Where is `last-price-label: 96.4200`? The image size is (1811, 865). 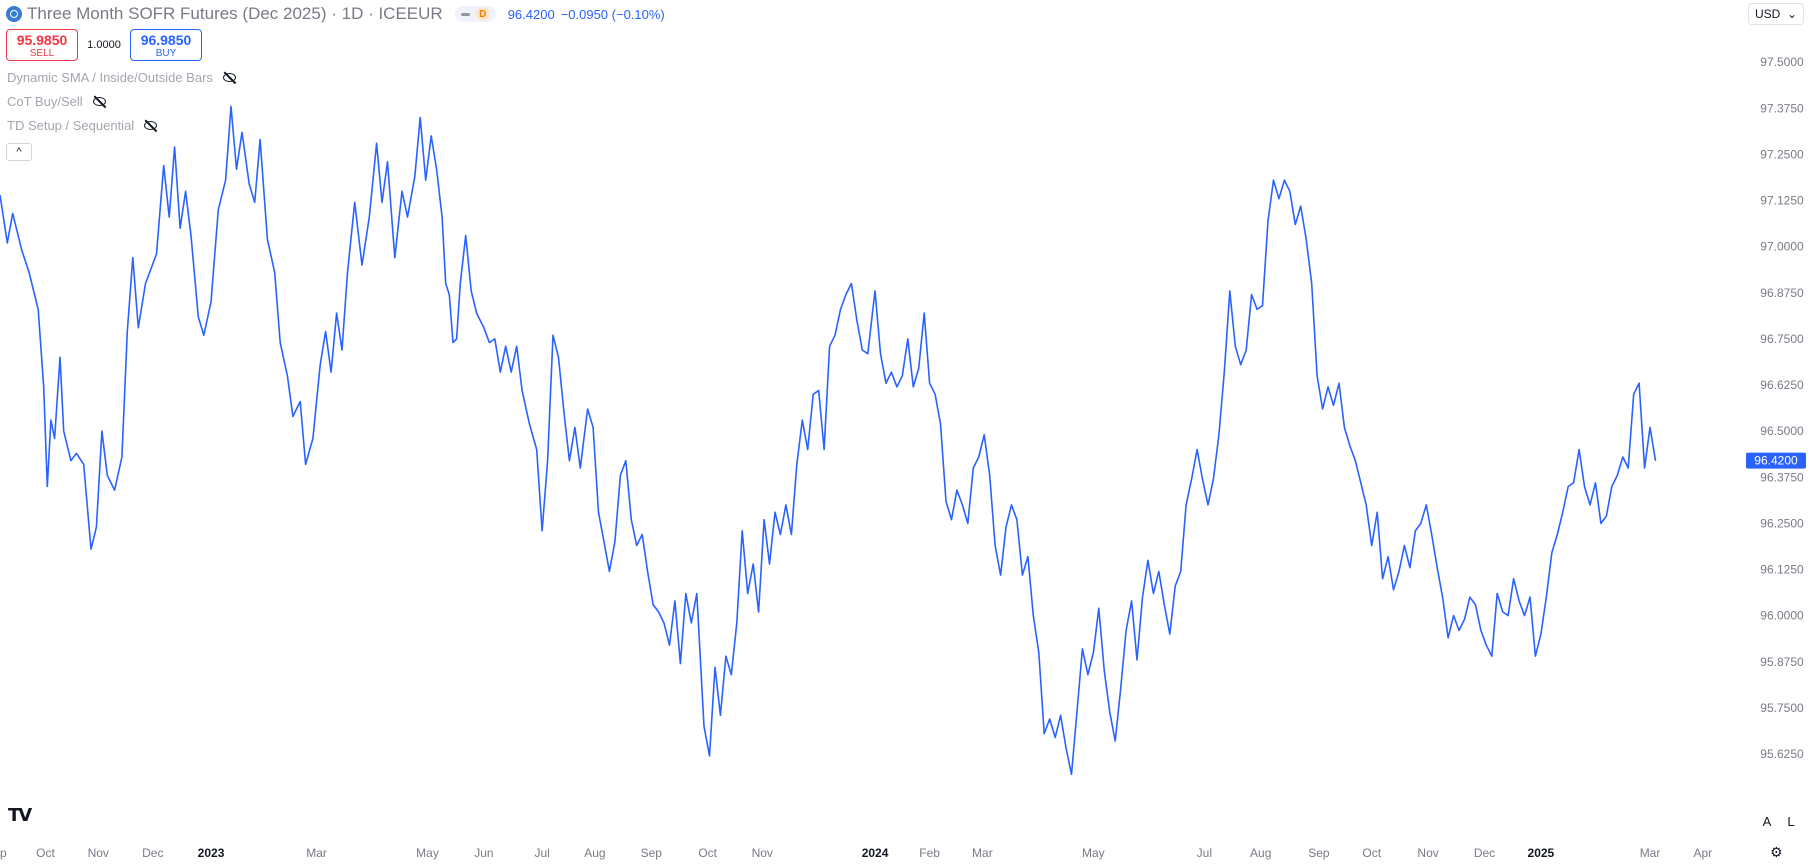
last-price-label: 96.4200 is located at coordinates (1776, 460).